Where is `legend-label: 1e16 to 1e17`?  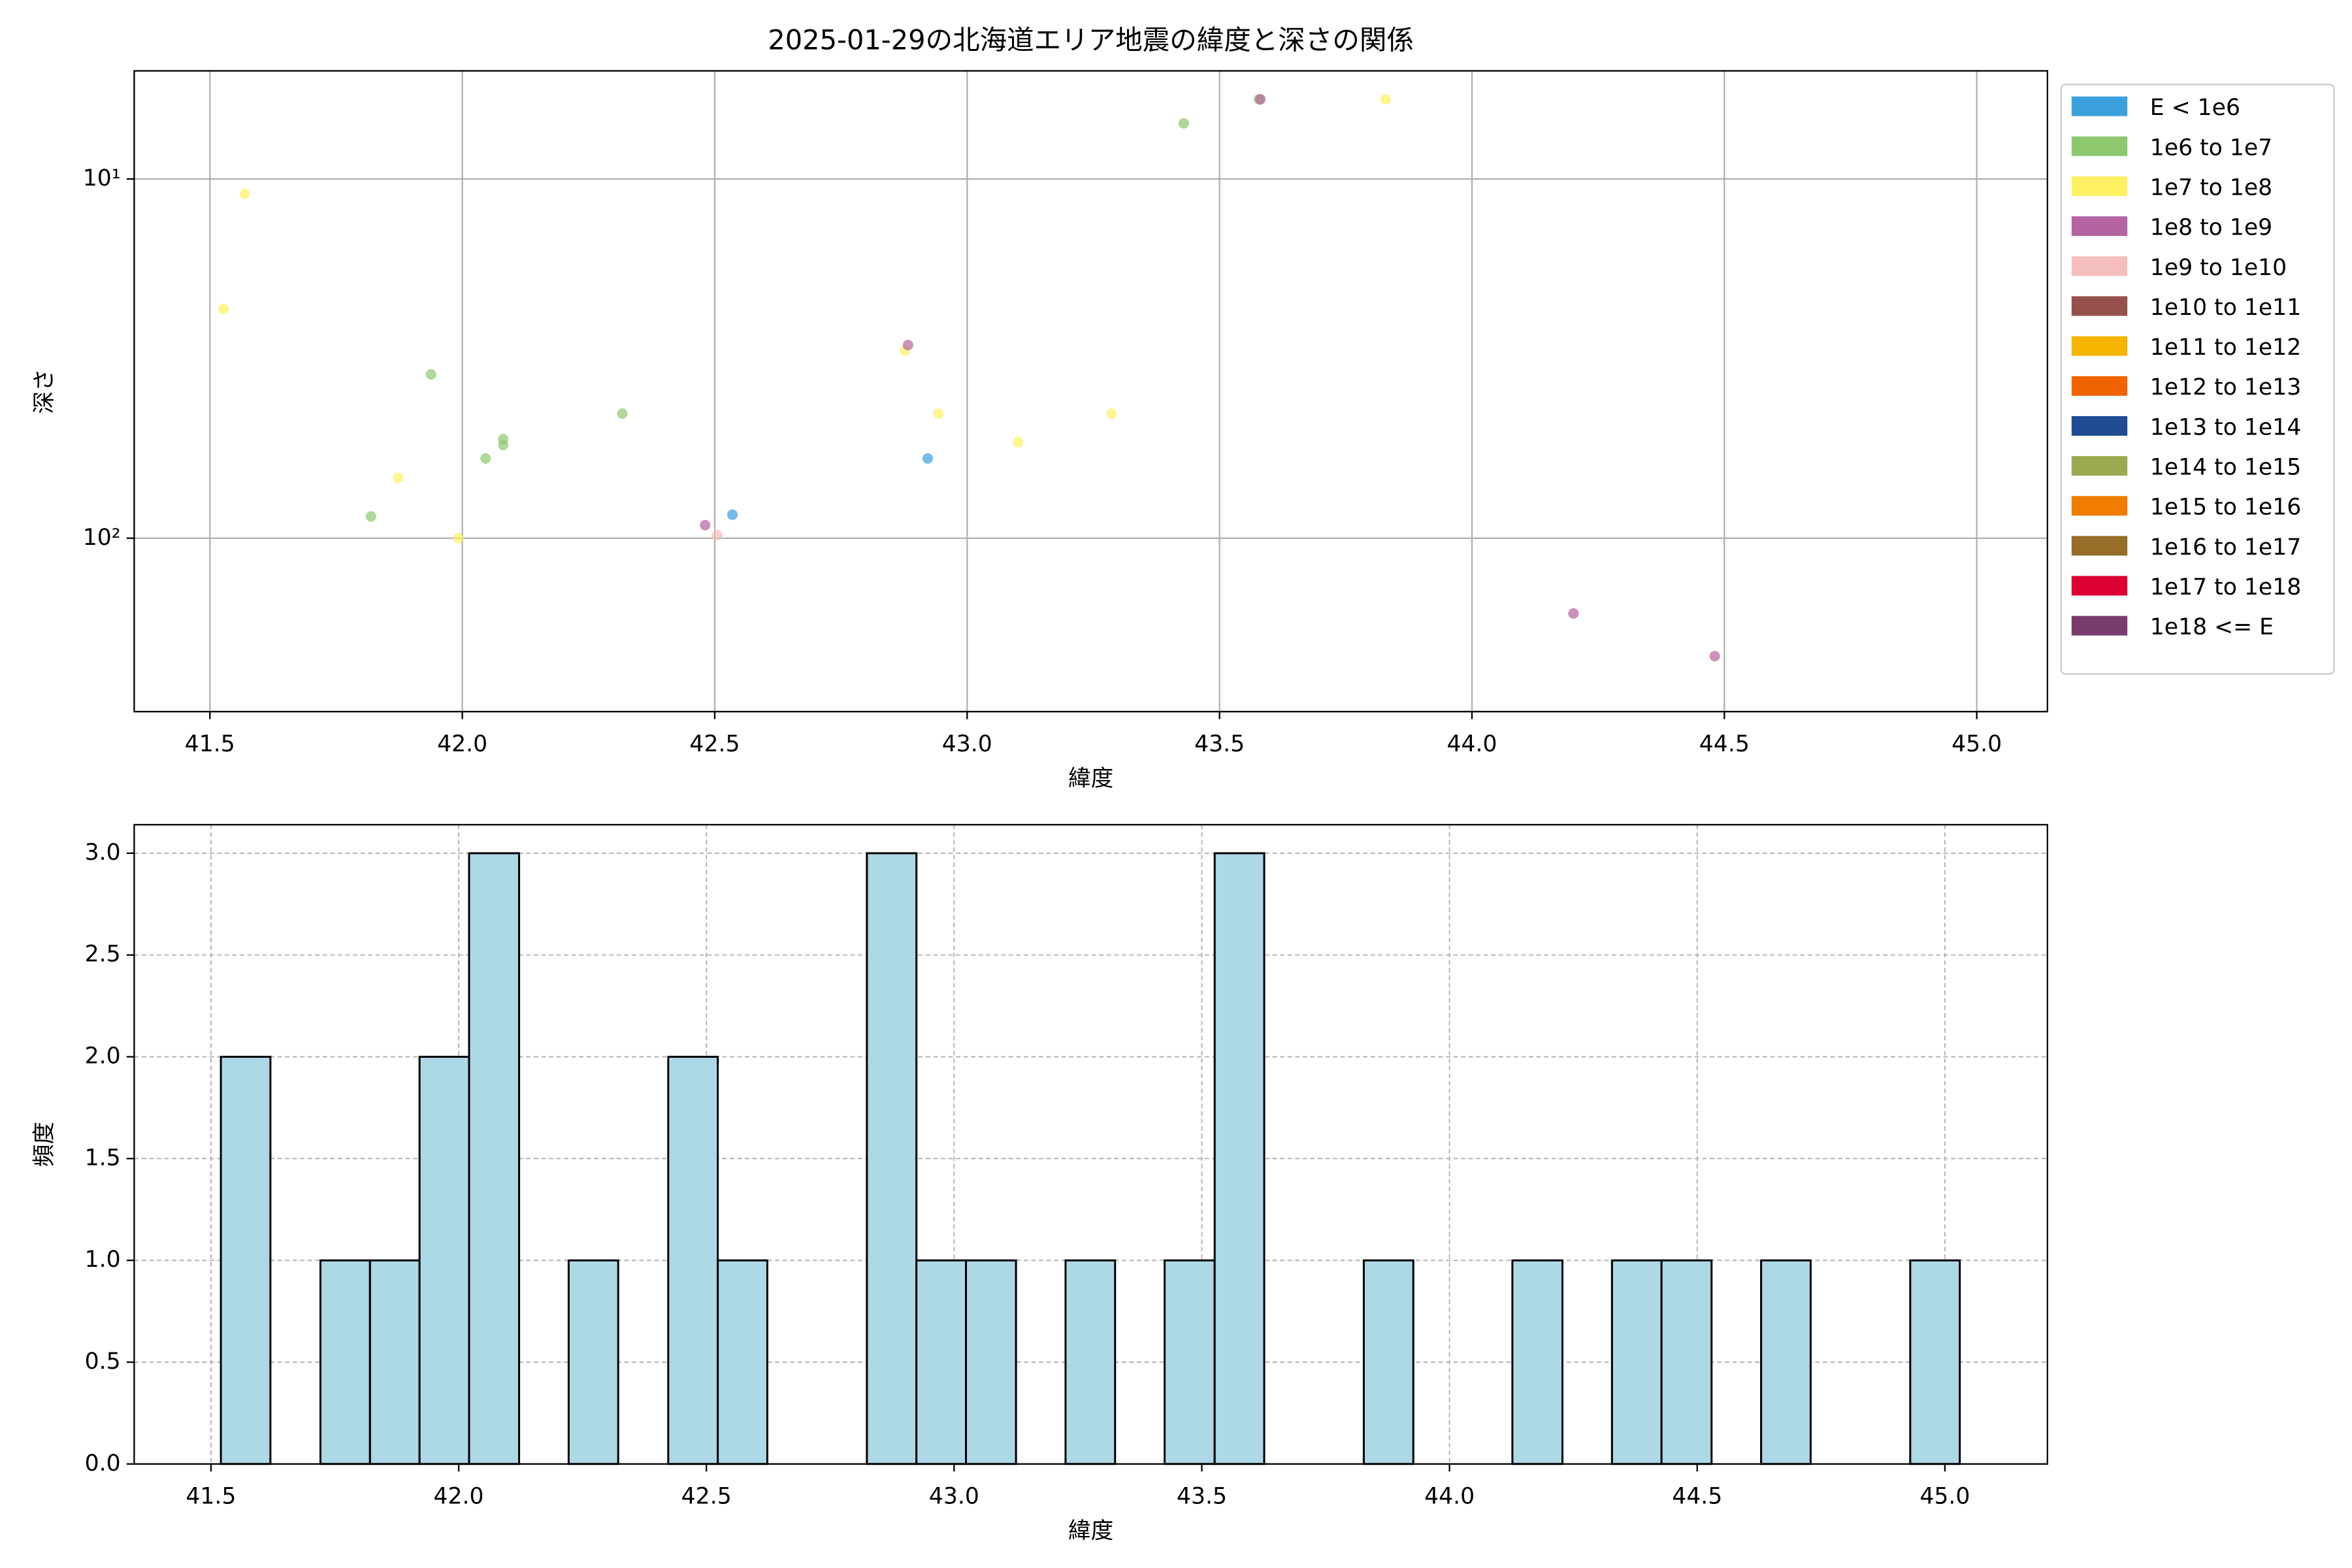 legend-label: 1e16 to 1e17 is located at coordinates (2225, 547).